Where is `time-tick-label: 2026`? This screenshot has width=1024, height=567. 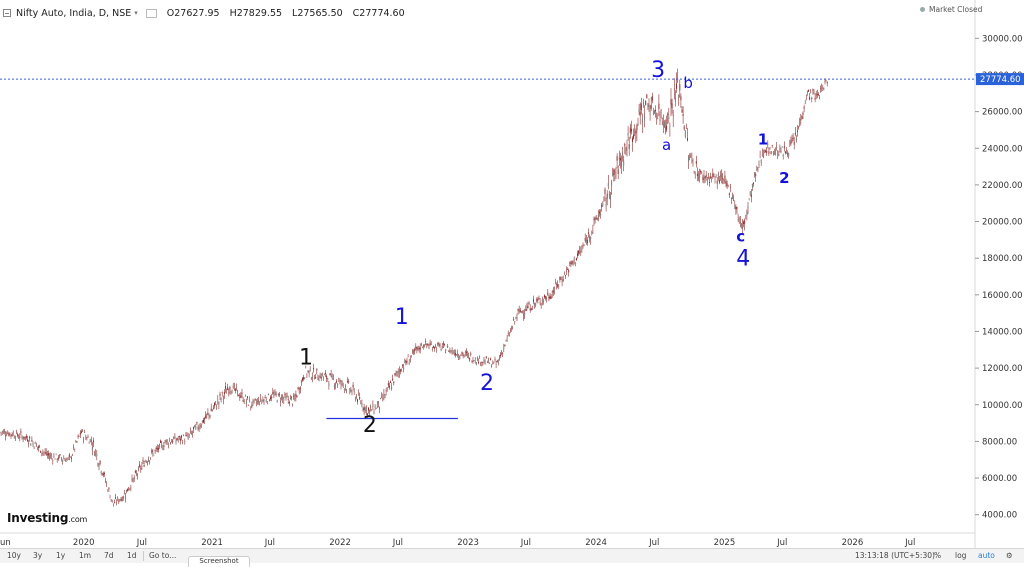 time-tick-label: 2026 is located at coordinates (853, 543).